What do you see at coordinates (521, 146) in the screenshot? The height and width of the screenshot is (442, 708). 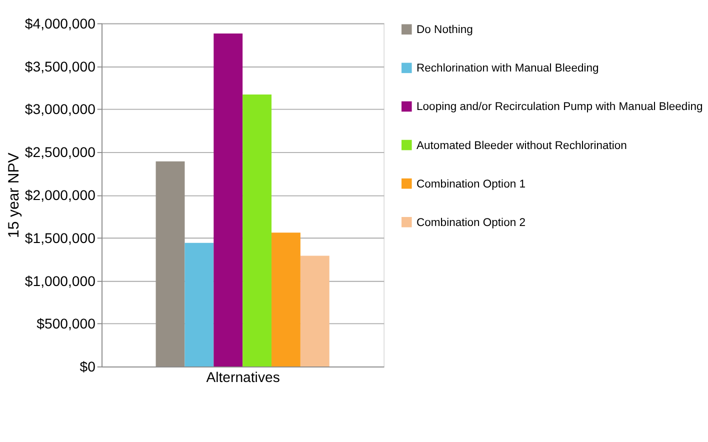 I see `legend-label: Automated Bleeder without Rechlorination` at bounding box center [521, 146].